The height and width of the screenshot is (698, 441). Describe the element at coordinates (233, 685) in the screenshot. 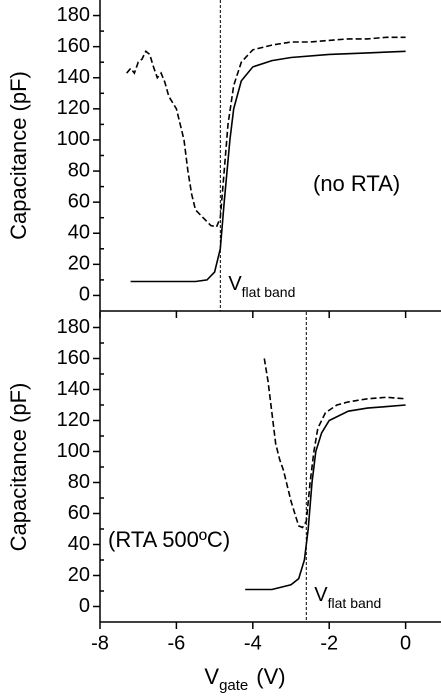

I see `x-label-sub: gate` at that location.